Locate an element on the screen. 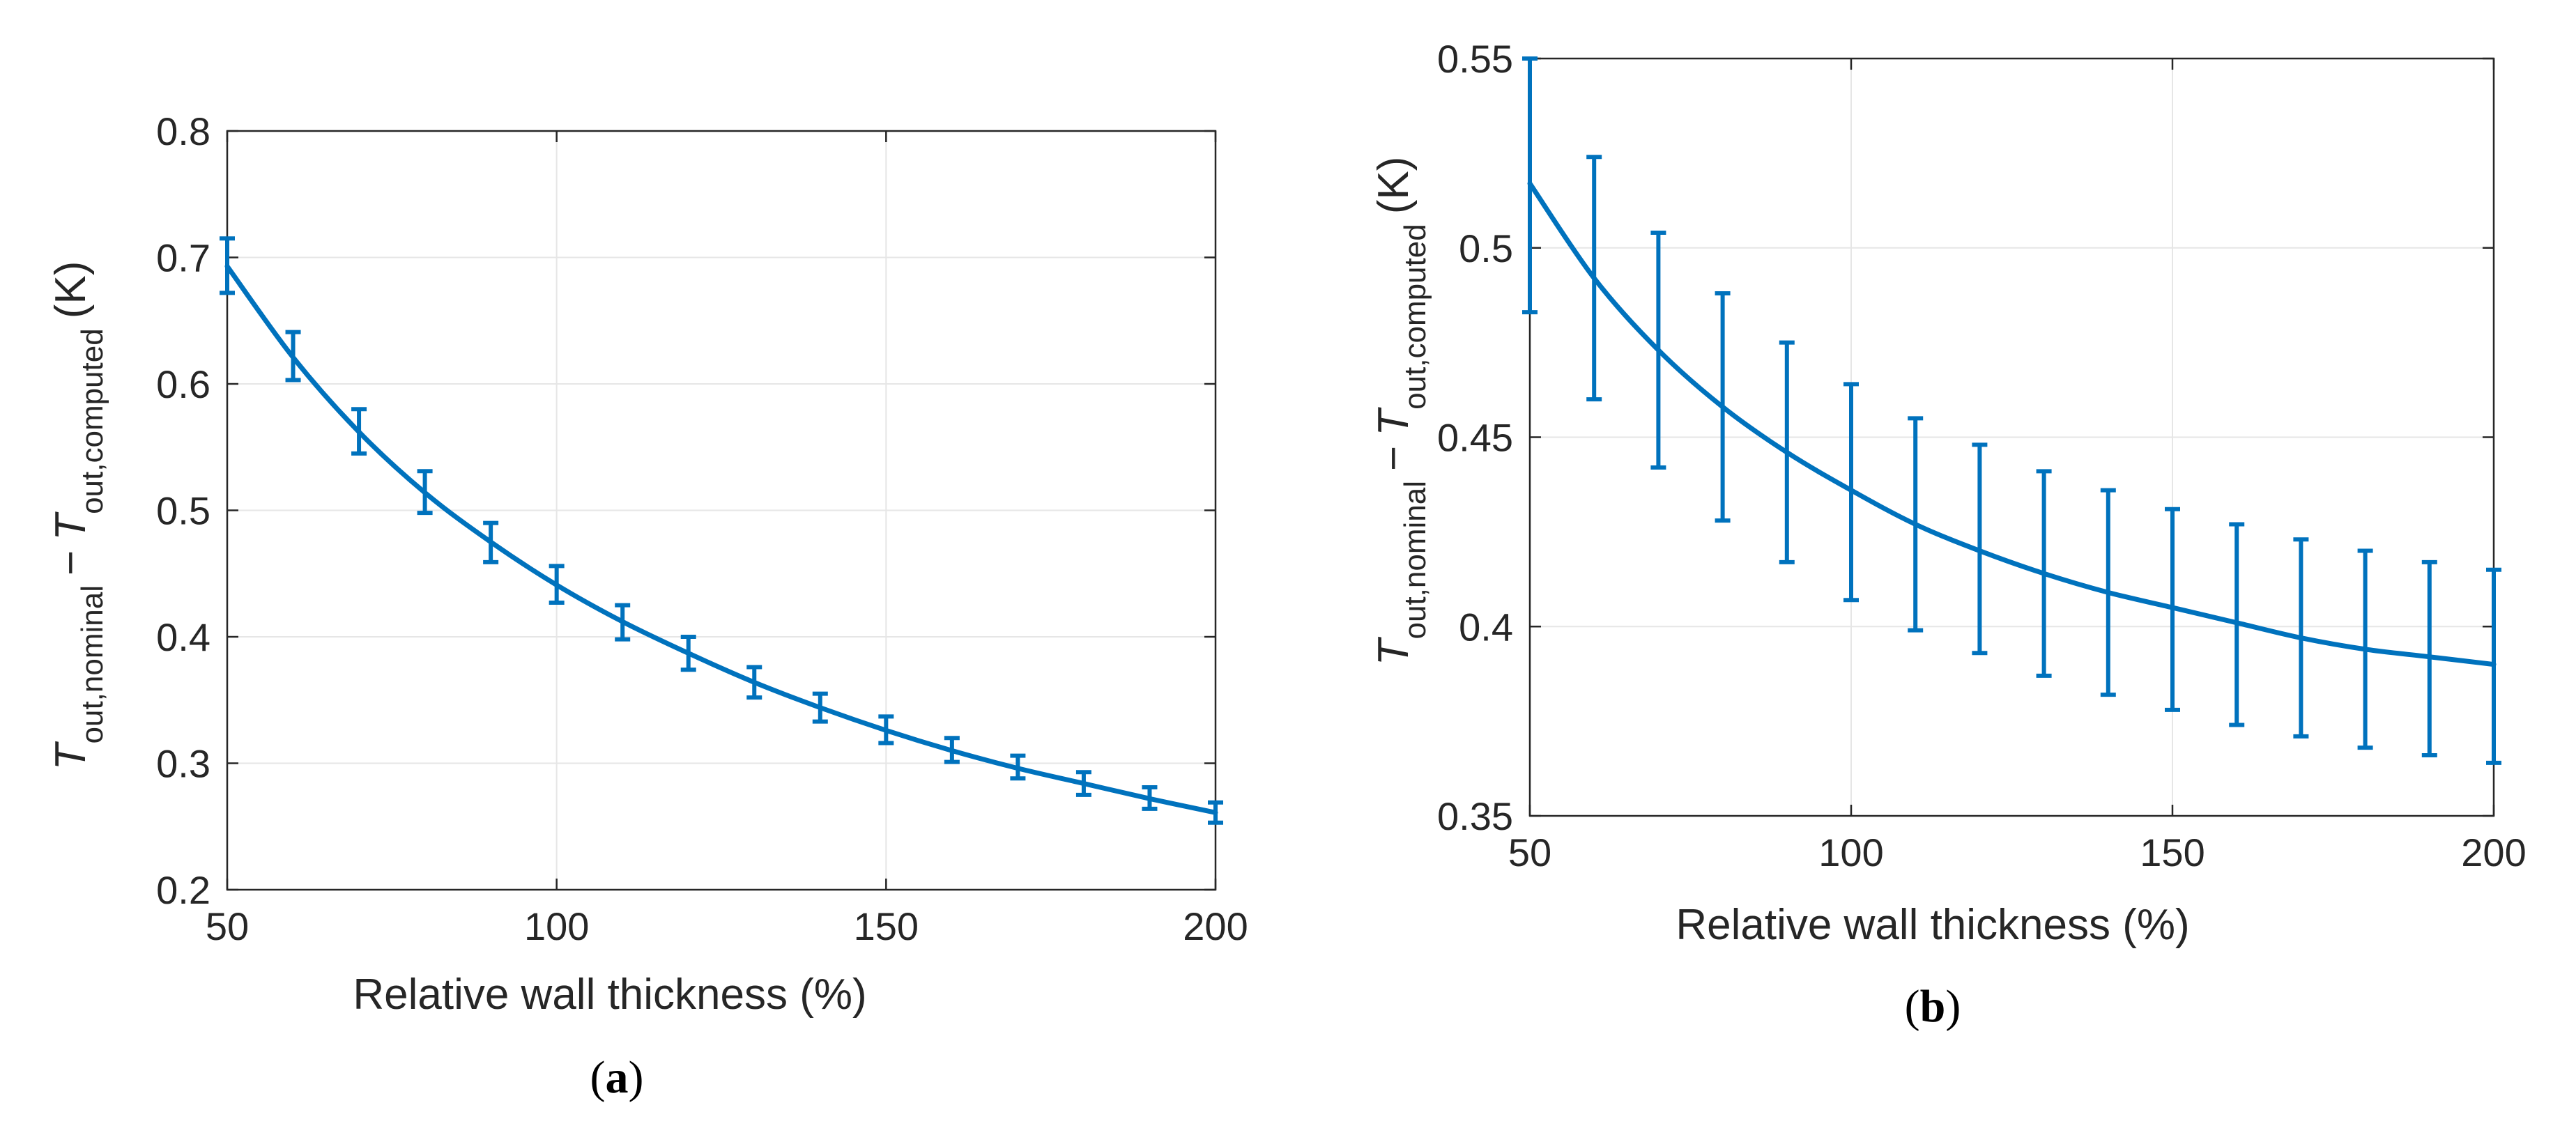 Image resolution: width=2576 pixels, height=1128 pixels. y-tick-label: 0.55 is located at coordinates (1475, 59).